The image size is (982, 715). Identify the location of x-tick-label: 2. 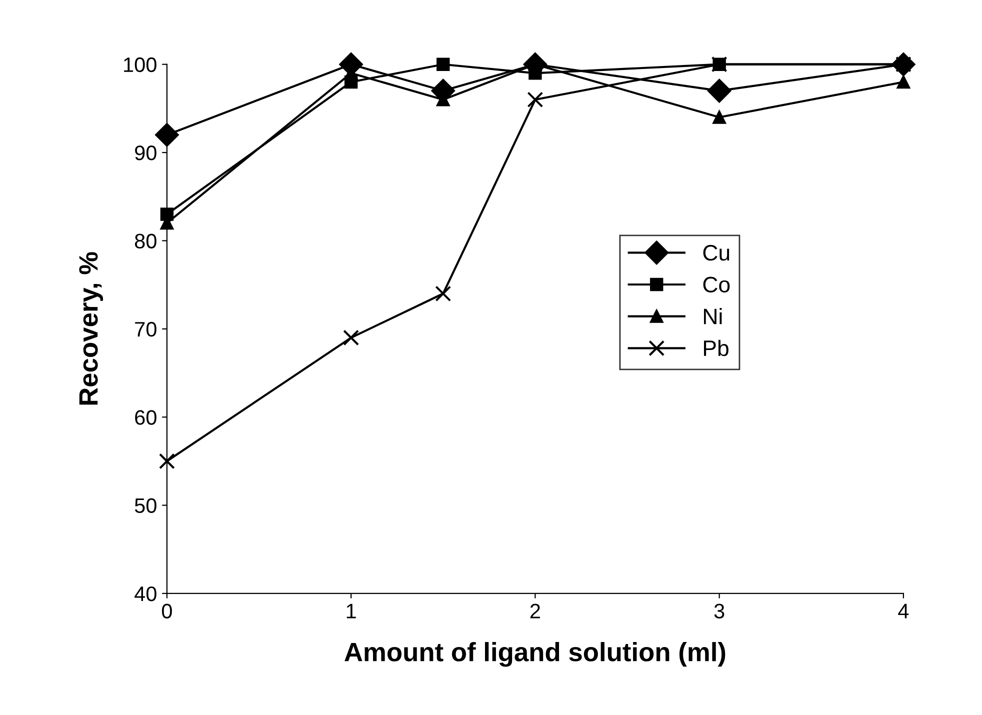
(535, 611).